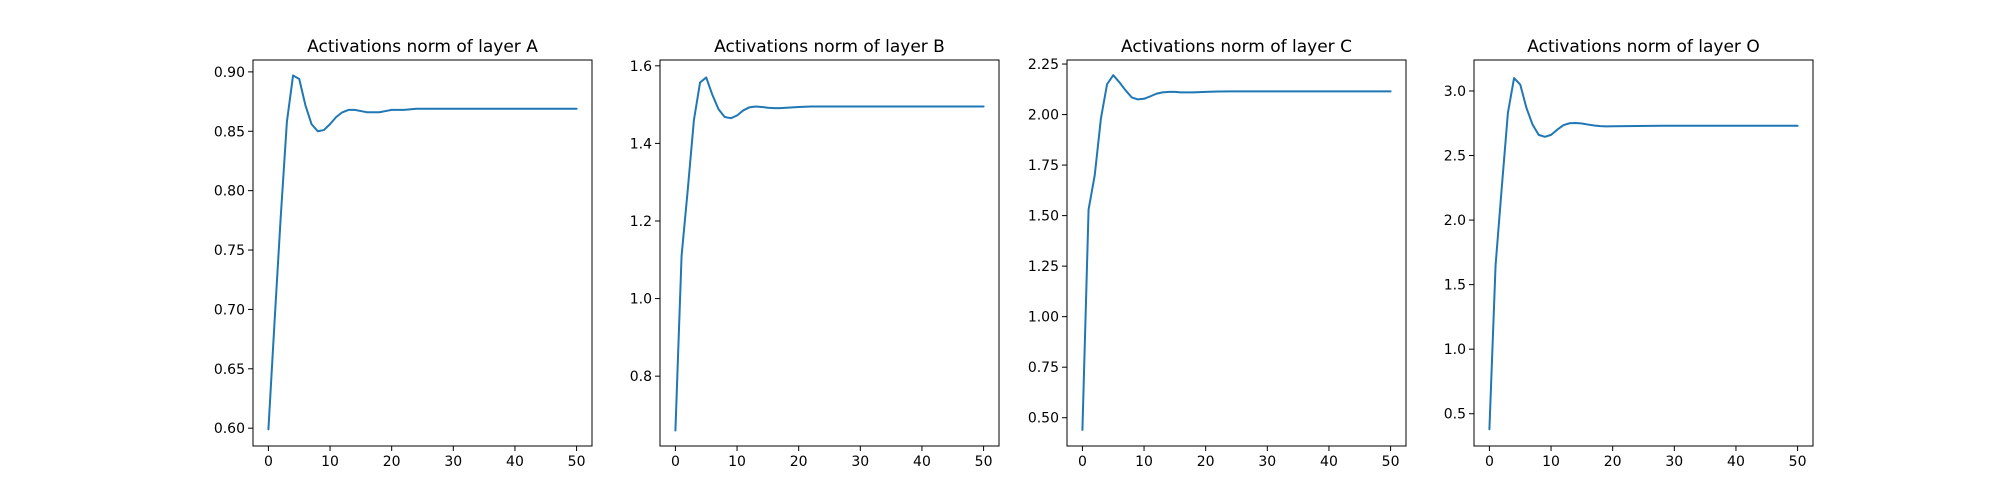 The image size is (2000, 500). What do you see at coordinates (1236, 47) in the screenshot?
I see `chart-title: Activations norm of layer C` at bounding box center [1236, 47].